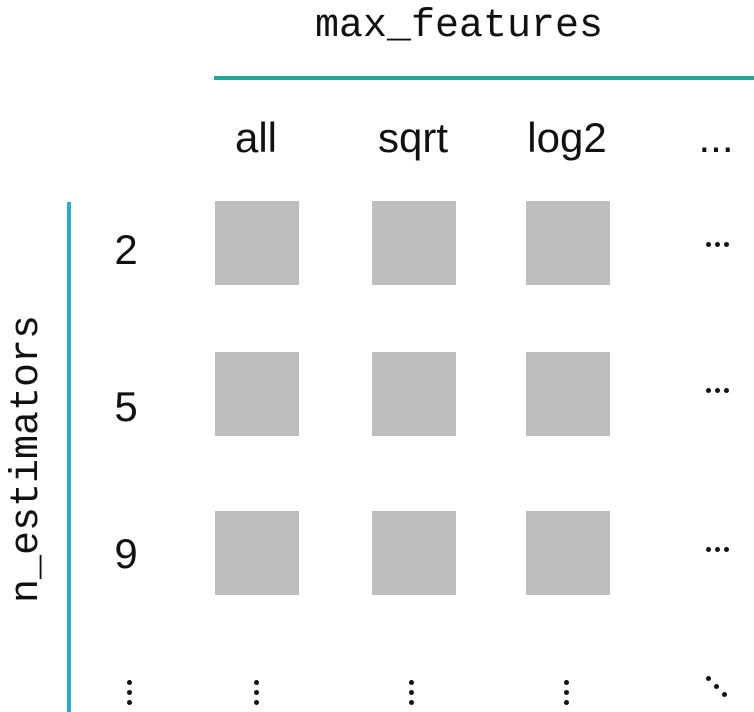 Image resolution: width=754 pixels, height=712 pixels. Describe the element at coordinates (69, 457) in the screenshot. I see `row-parameter-rule` at that location.